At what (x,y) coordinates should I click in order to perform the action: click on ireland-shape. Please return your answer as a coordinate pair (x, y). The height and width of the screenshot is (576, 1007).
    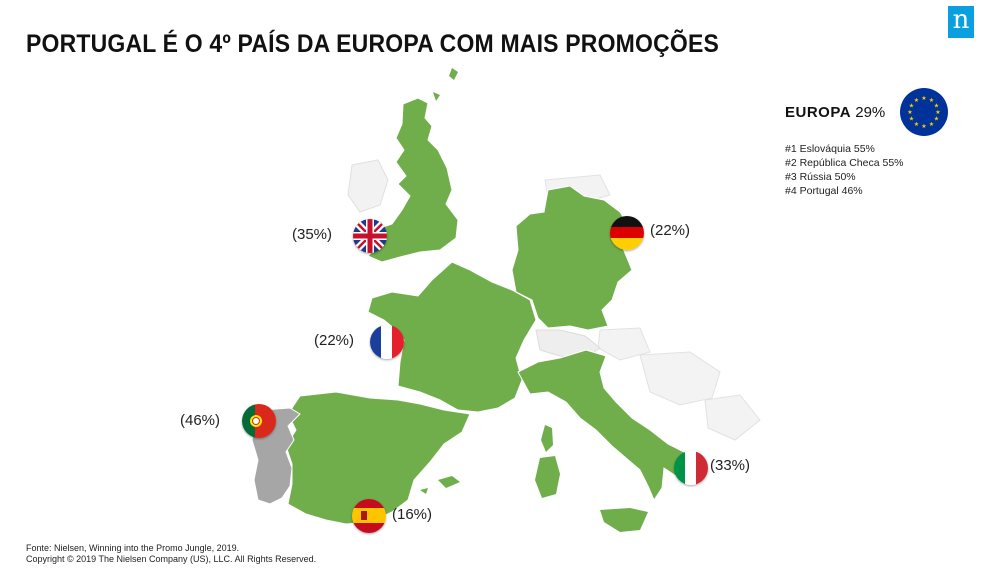
    Looking at the image, I should click on (368, 186).